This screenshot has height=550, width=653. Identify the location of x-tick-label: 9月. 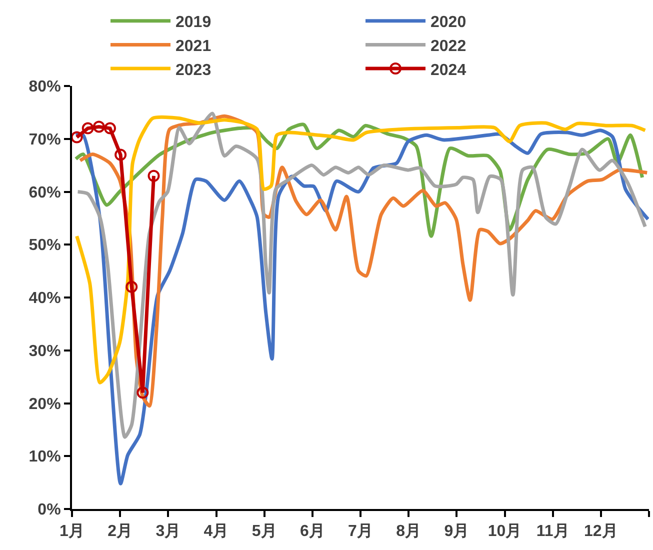
(457, 531).